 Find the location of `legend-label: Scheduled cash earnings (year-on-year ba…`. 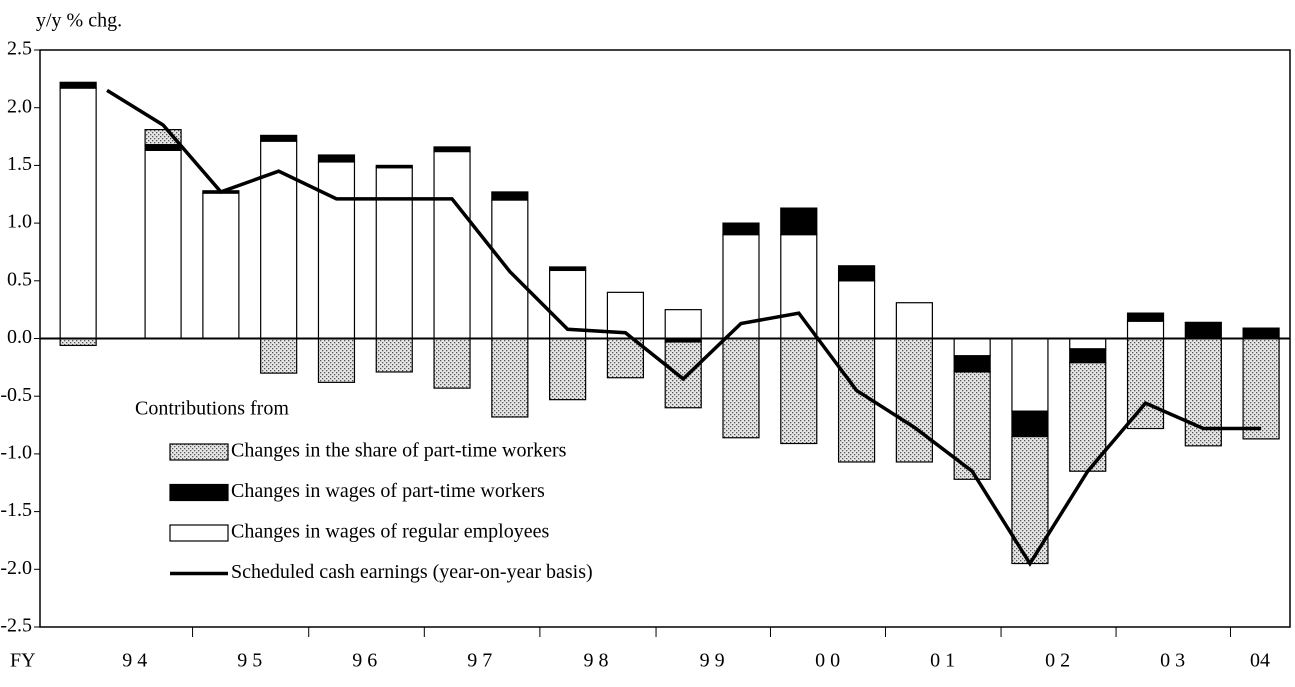

legend-label: Scheduled cash earnings (year-on-year ba… is located at coordinates (412, 572).